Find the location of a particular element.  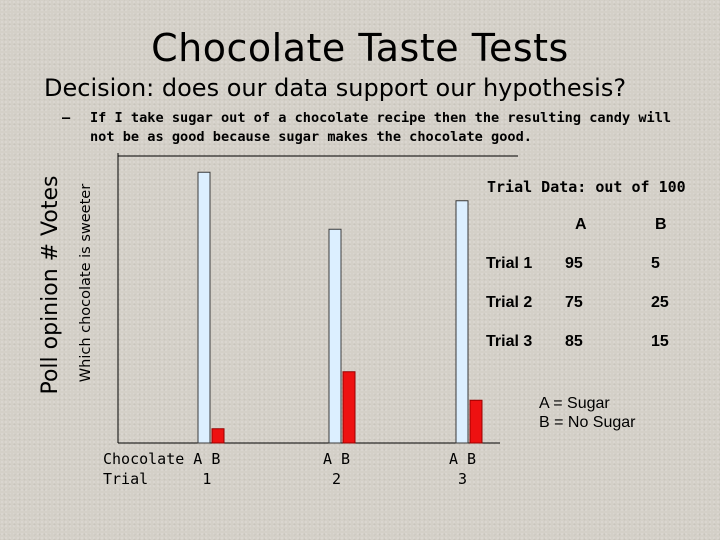

table-cell: 95 is located at coordinates (574, 263).